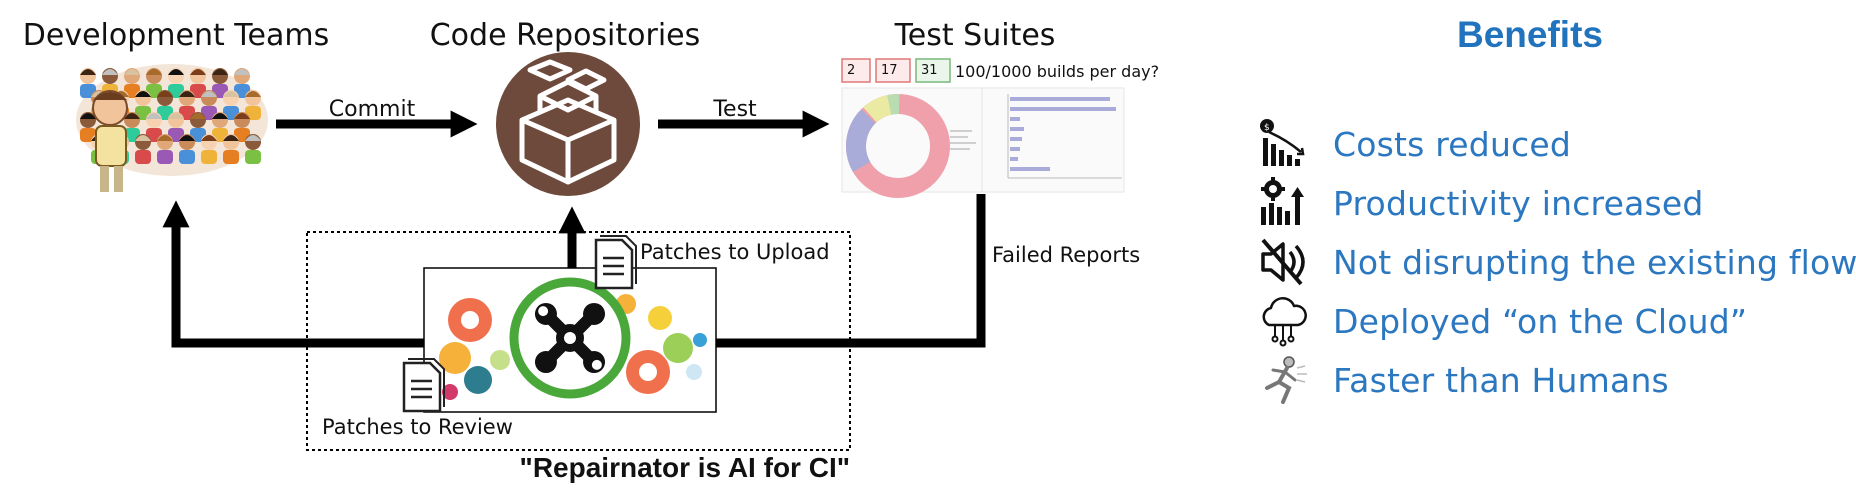 This screenshot has width=1856, height=499. Describe the element at coordinates (570, 340) in the screenshot. I see `repairnator-gears-image` at that location.